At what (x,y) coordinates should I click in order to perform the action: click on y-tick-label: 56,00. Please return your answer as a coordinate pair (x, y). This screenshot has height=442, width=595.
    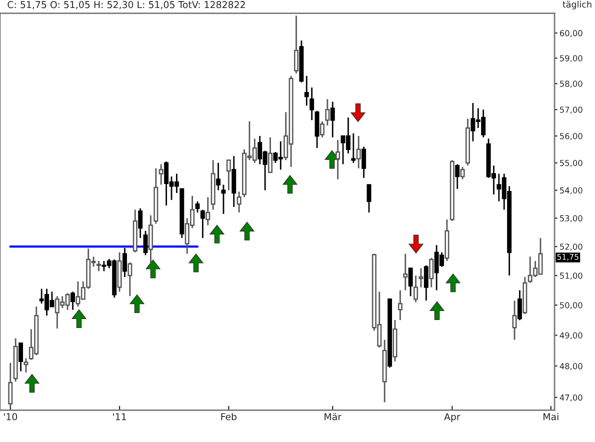
    Looking at the image, I should click on (571, 136).